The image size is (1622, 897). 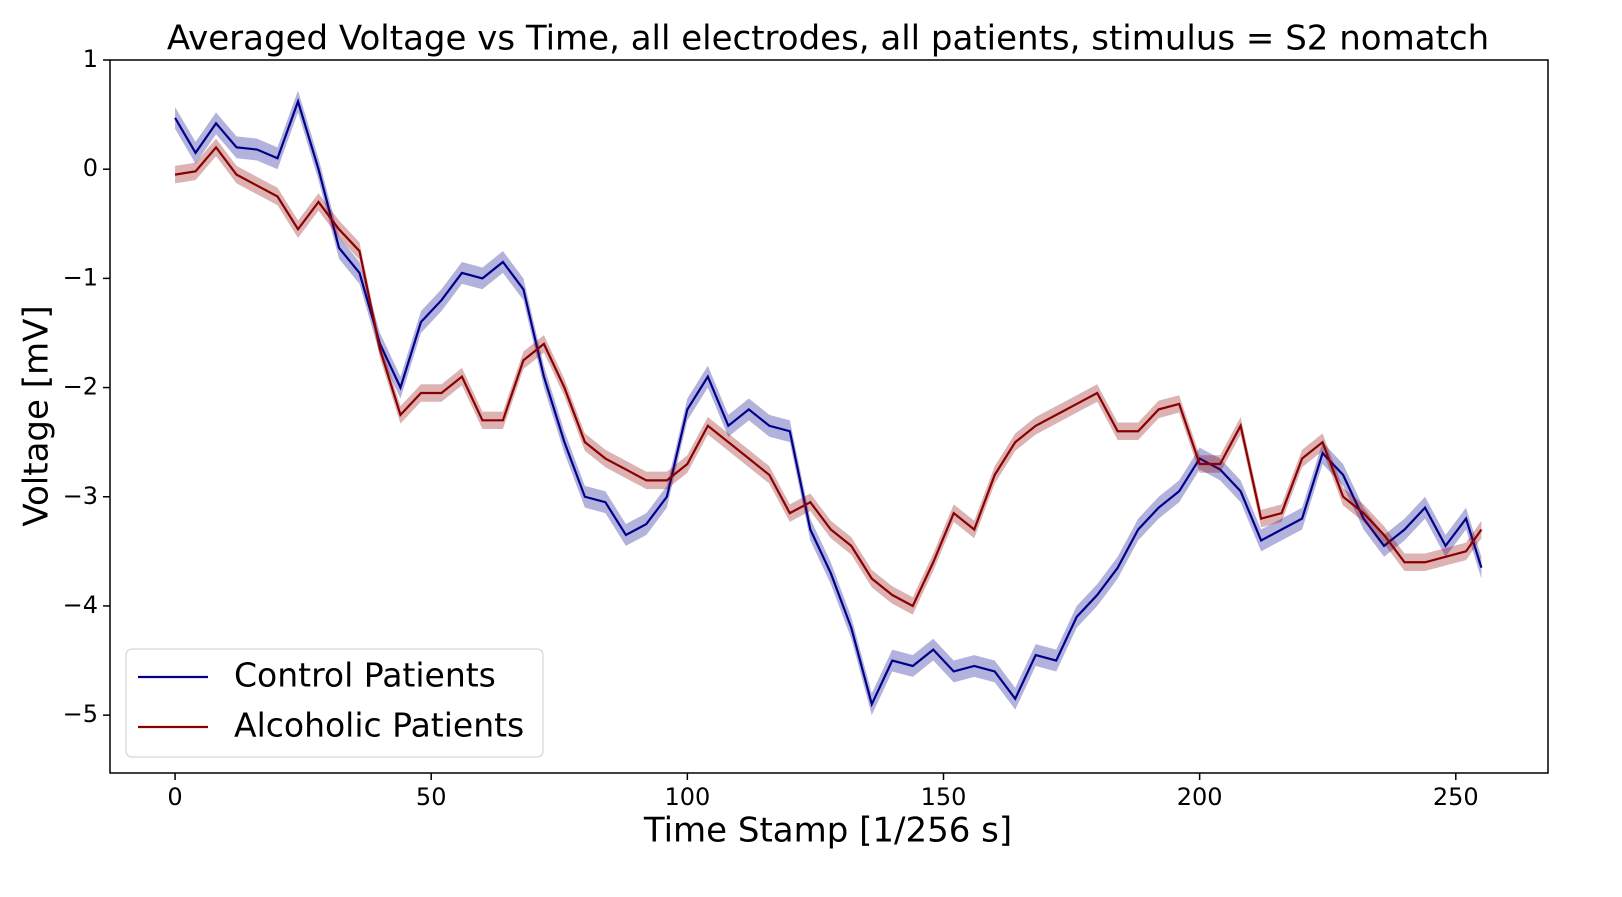 I want to click on y-tick-label: −2, so click(x=80, y=387).